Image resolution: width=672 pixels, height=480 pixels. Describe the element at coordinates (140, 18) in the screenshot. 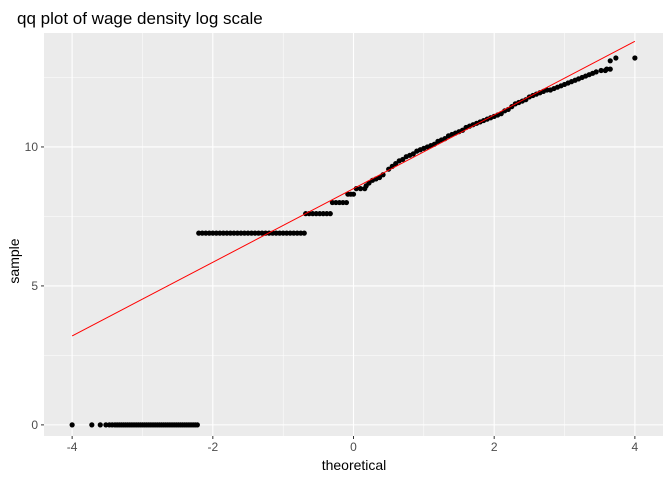

I see `chart-title: qq plot of wage density log scale` at that location.